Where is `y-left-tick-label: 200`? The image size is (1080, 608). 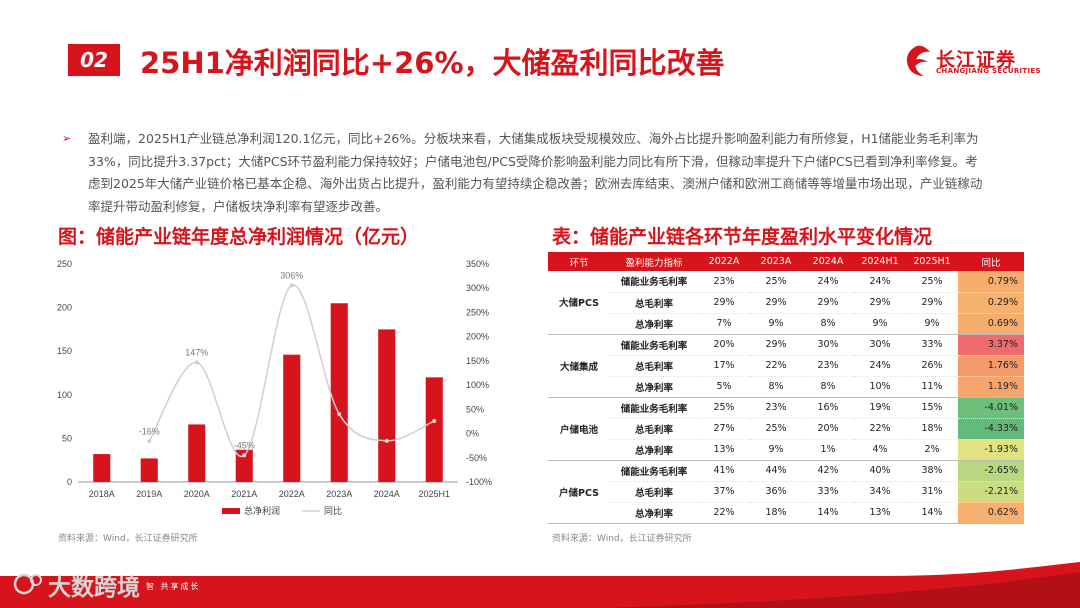 y-left-tick-label: 200 is located at coordinates (64, 308).